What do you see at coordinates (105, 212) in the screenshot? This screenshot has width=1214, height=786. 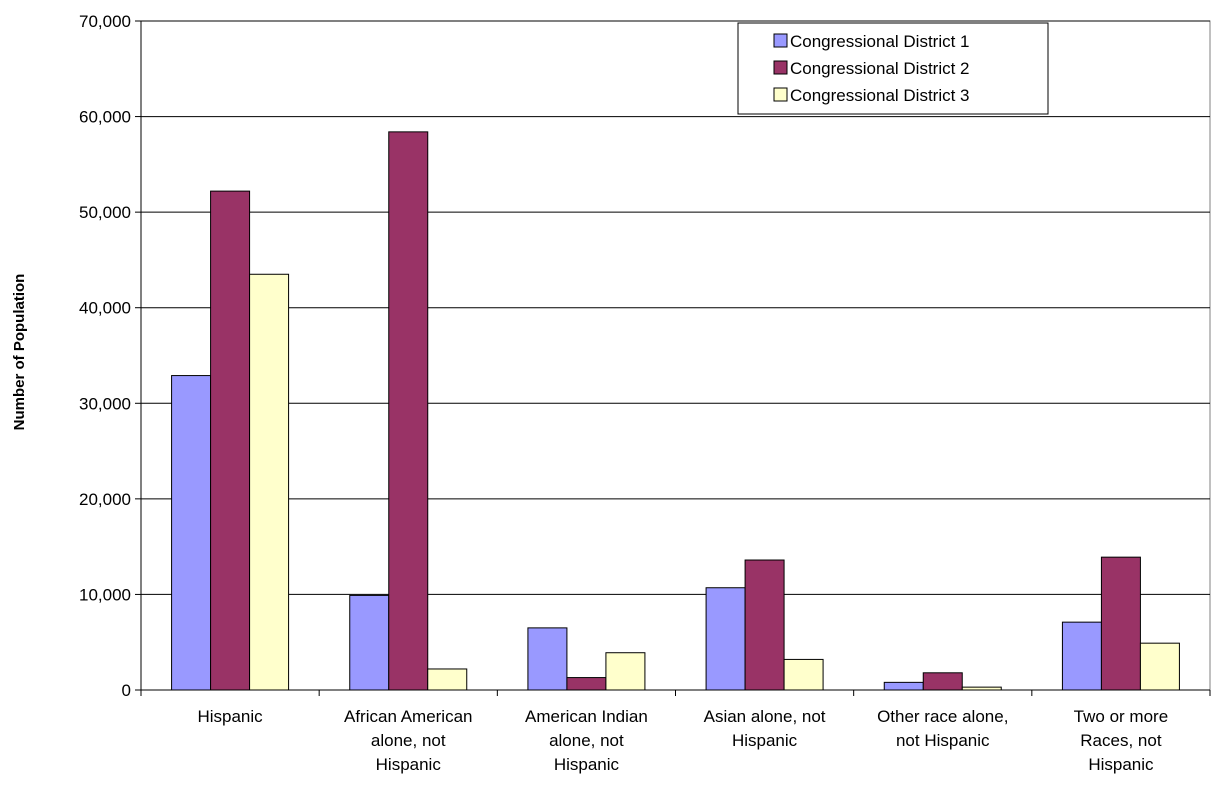 I see `y-tick-label: 50,000` at bounding box center [105, 212].